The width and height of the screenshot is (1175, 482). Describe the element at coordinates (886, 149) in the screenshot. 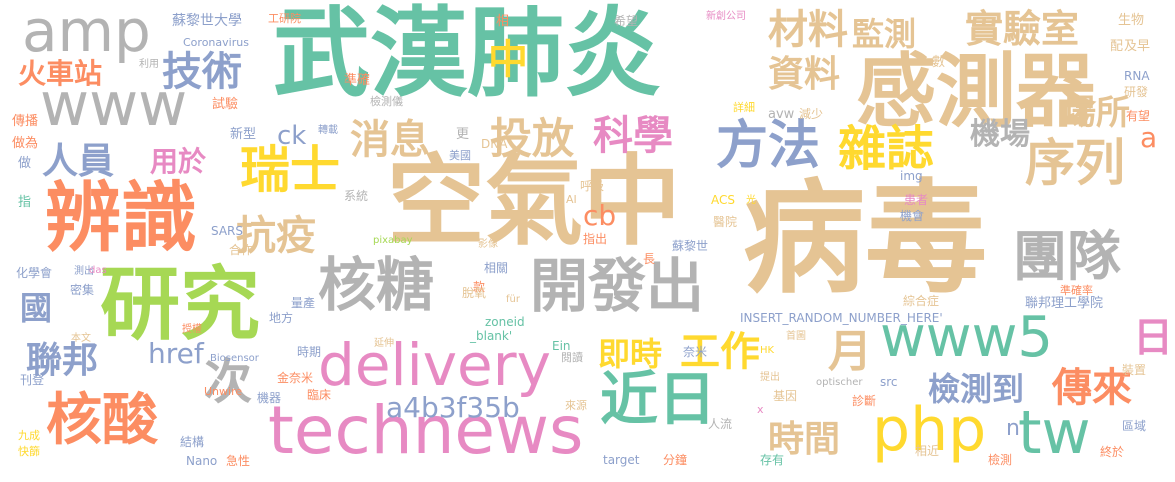

I see `word: 雜誌` at that location.